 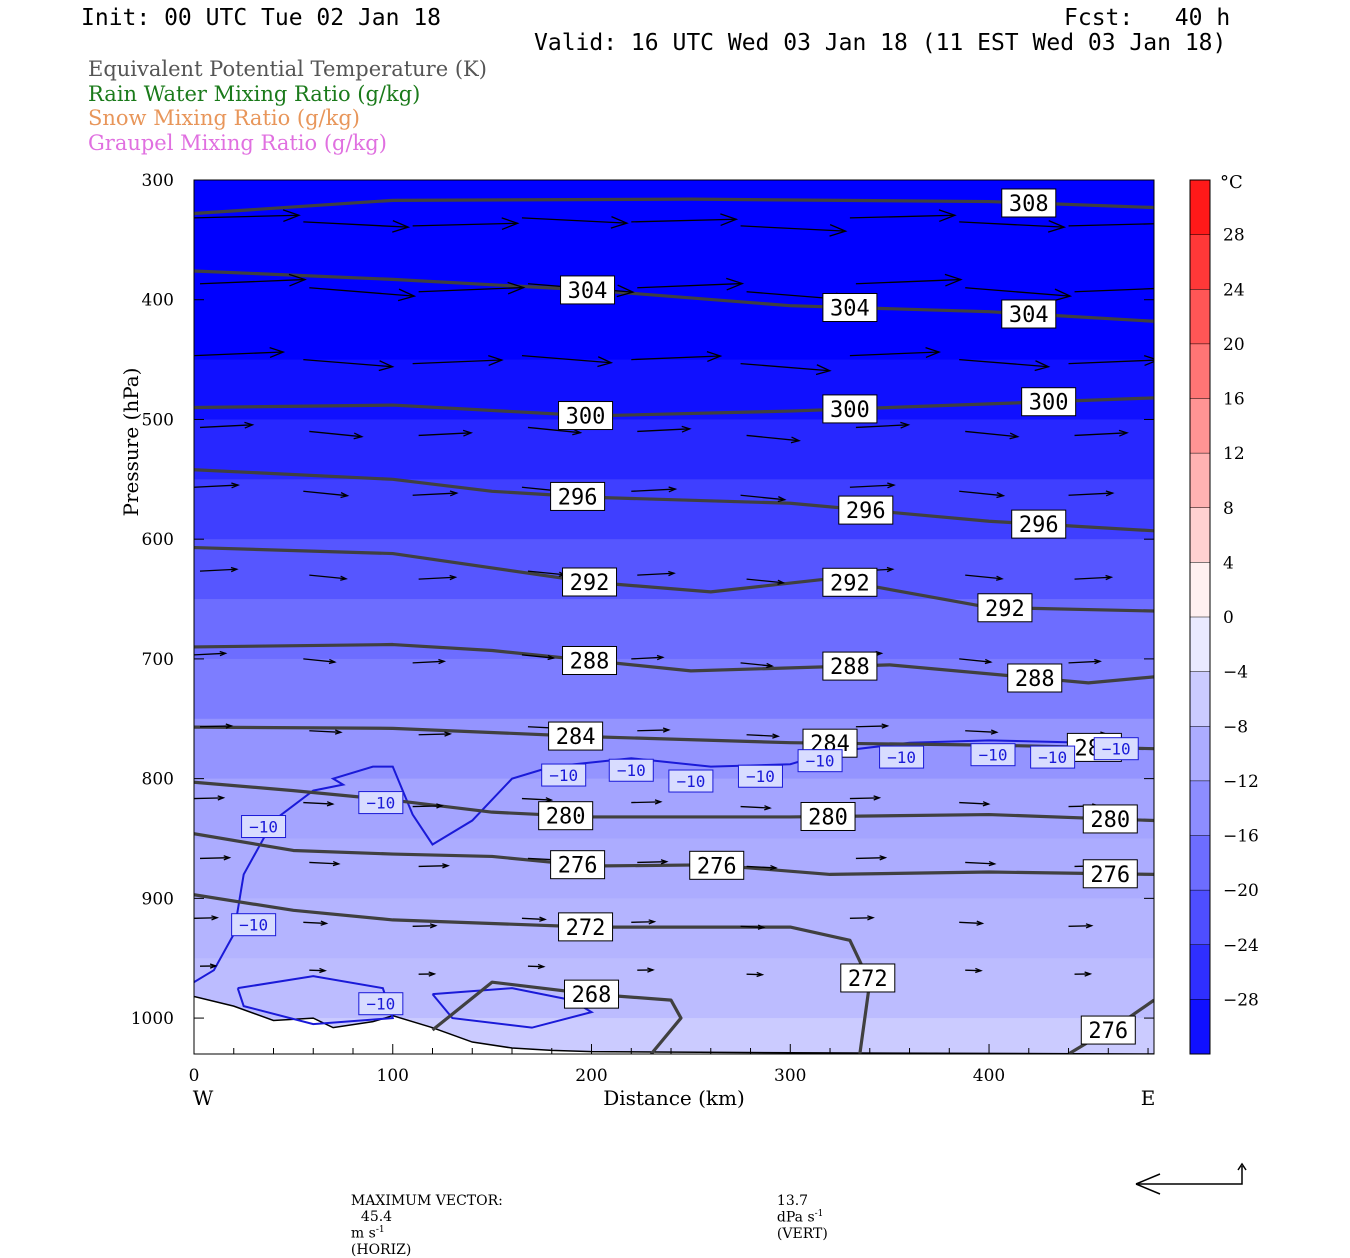 What do you see at coordinates (380, 1230) in the screenshot?
I see `horiz-exp: -1` at bounding box center [380, 1230].